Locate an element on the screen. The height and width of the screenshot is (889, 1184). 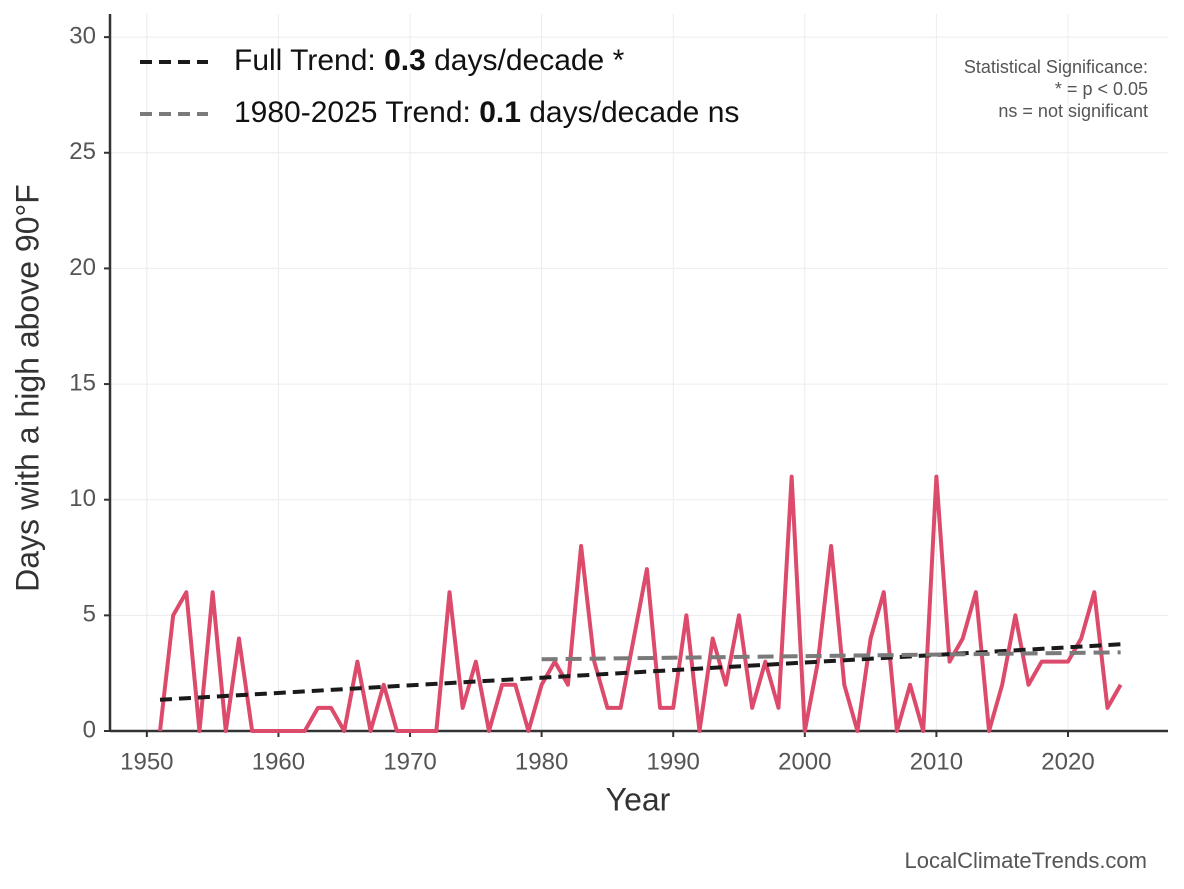
y-tick-label: 25 is located at coordinates (82, 151).